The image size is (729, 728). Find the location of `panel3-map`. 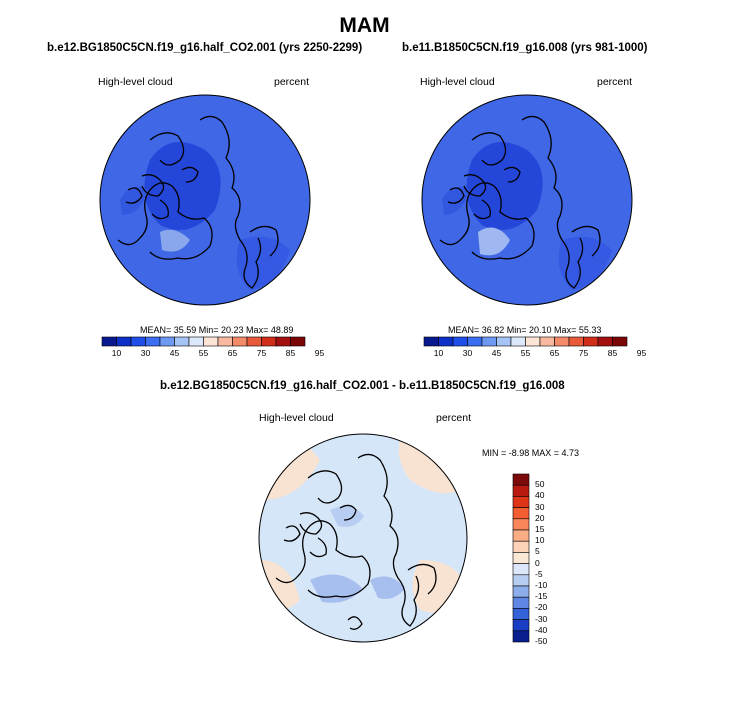

panel3-map is located at coordinates (363, 538).